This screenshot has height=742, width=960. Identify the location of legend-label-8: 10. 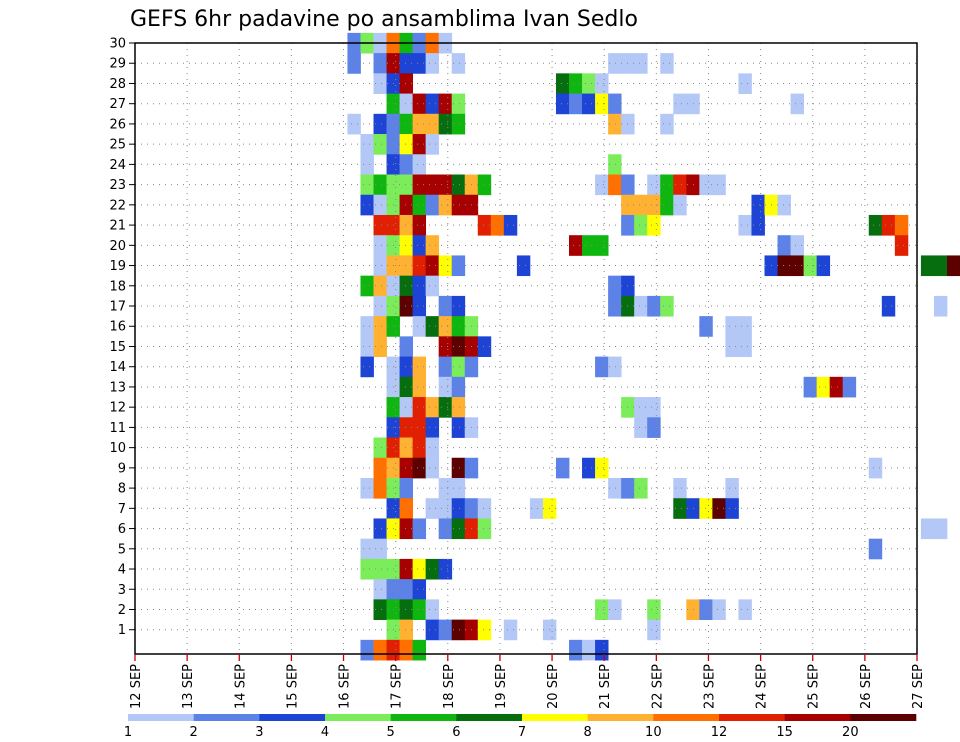
(653, 732).